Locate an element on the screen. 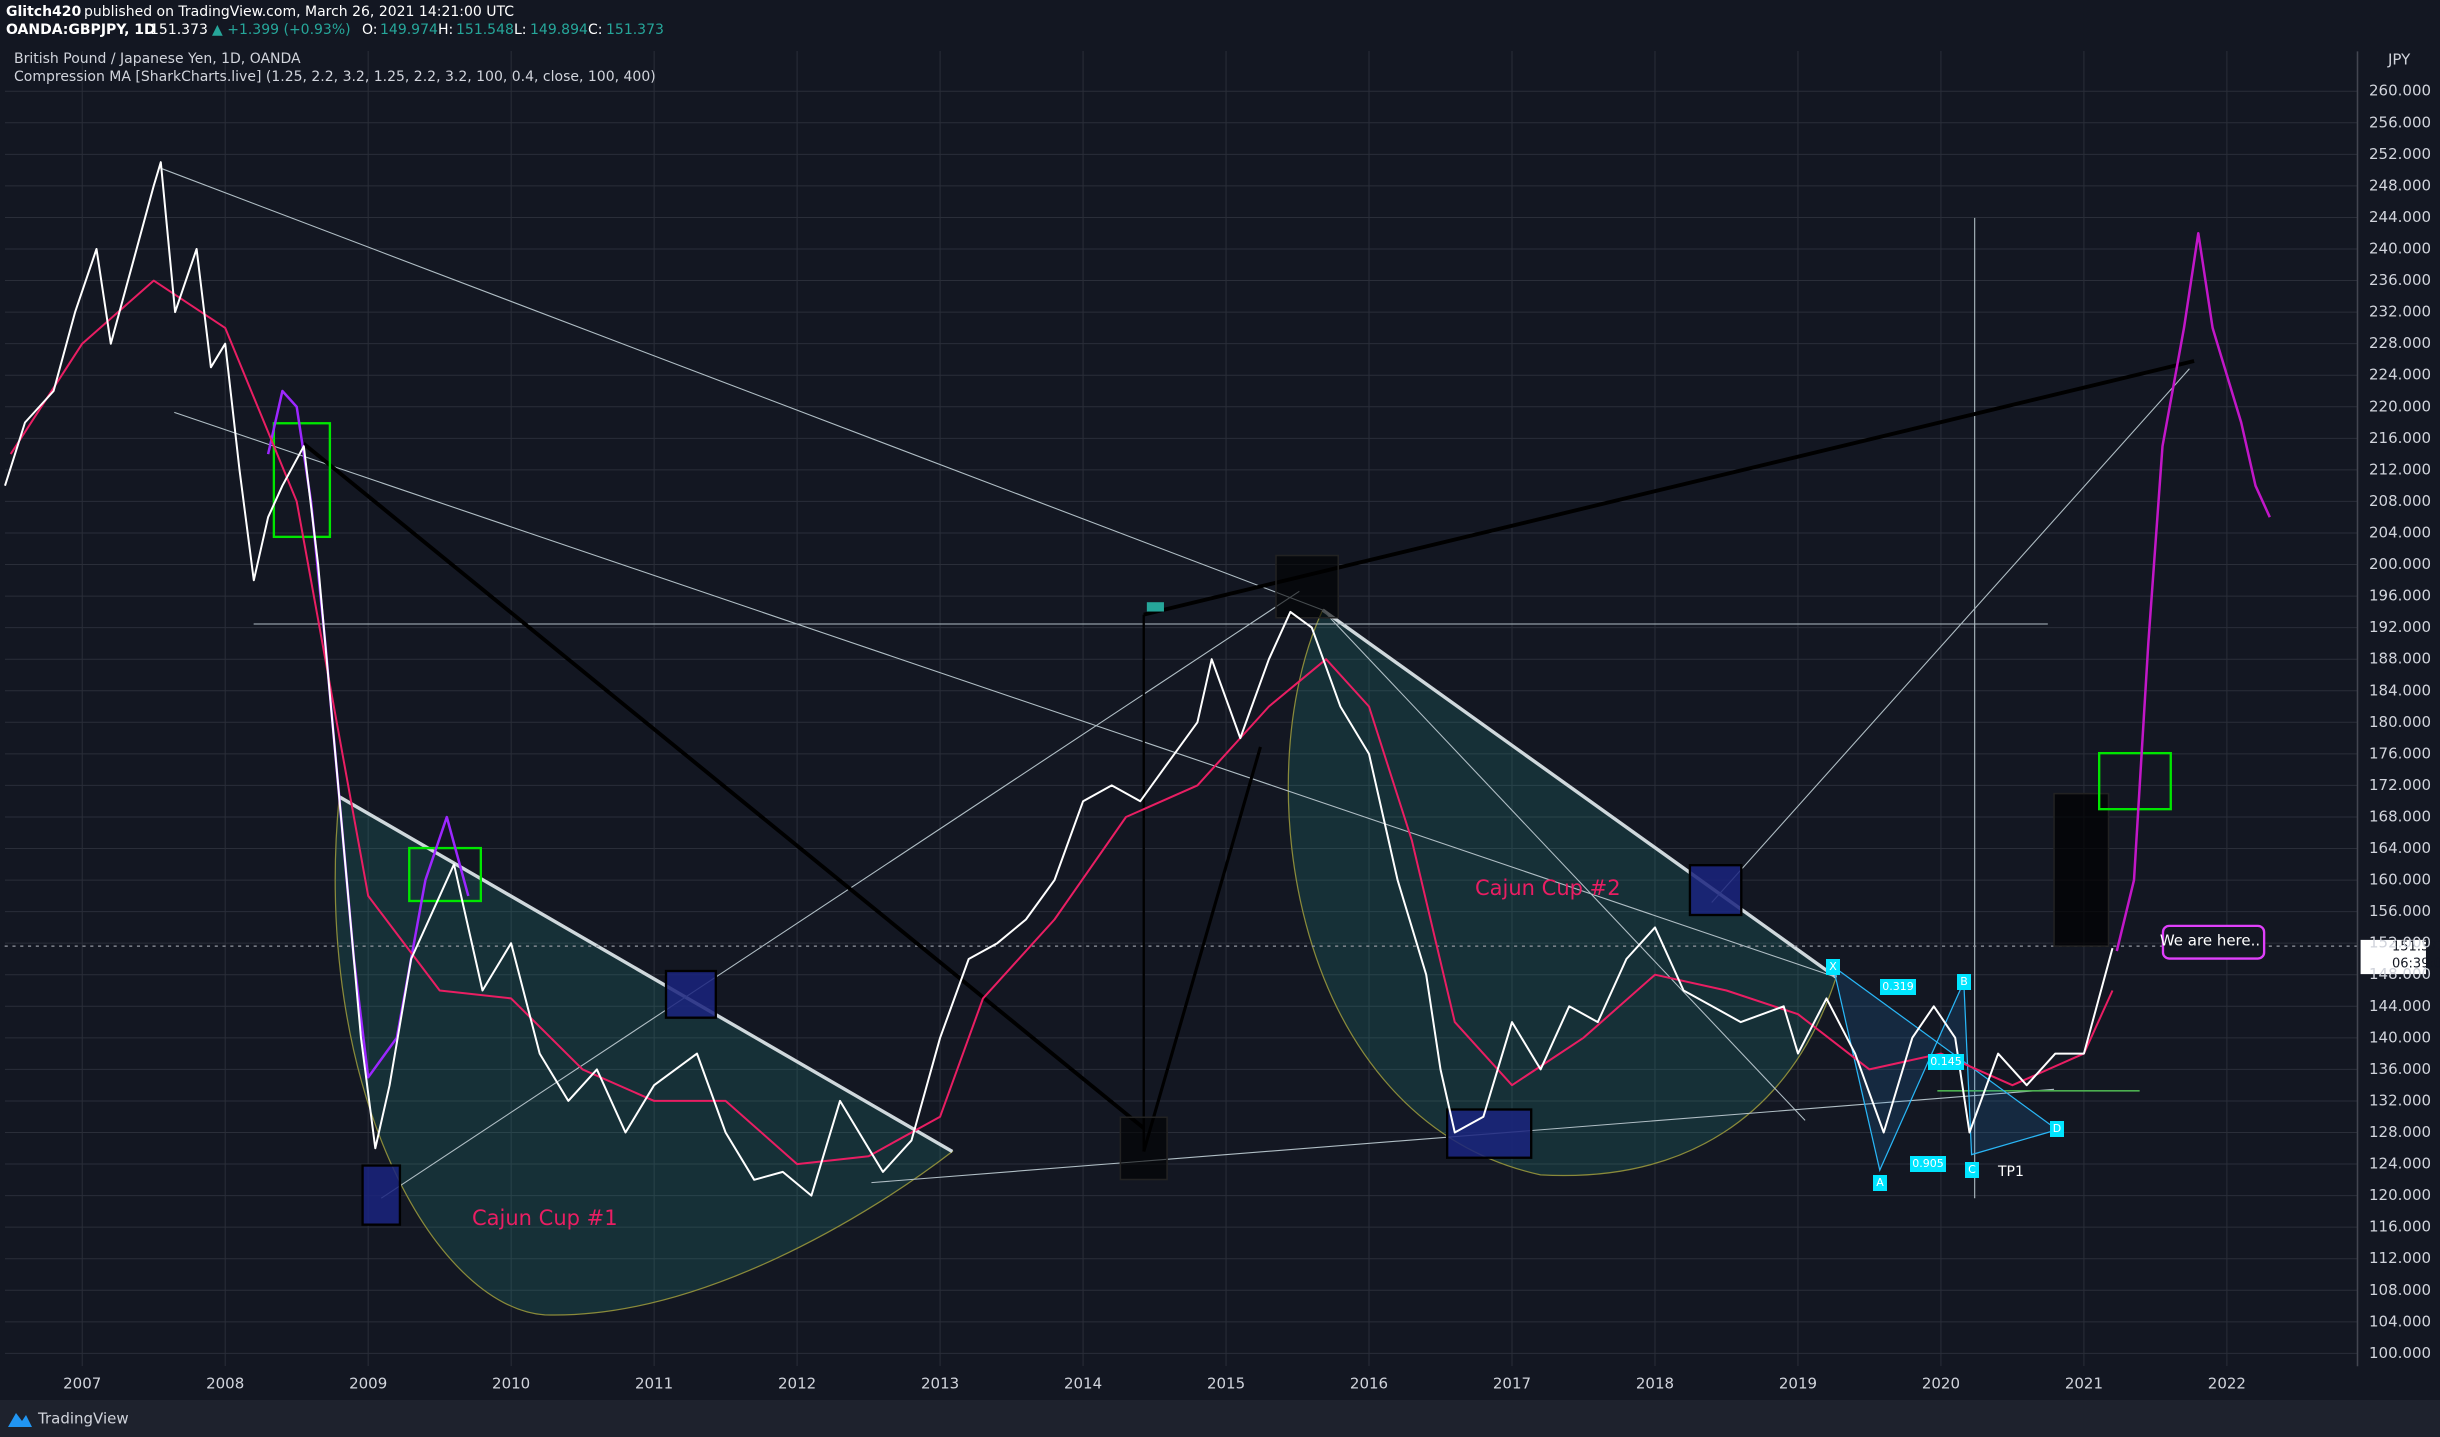 Image resolution: width=2440 pixels, height=1437 pixels. y-tick-label: 248.000 is located at coordinates (2400, 185).